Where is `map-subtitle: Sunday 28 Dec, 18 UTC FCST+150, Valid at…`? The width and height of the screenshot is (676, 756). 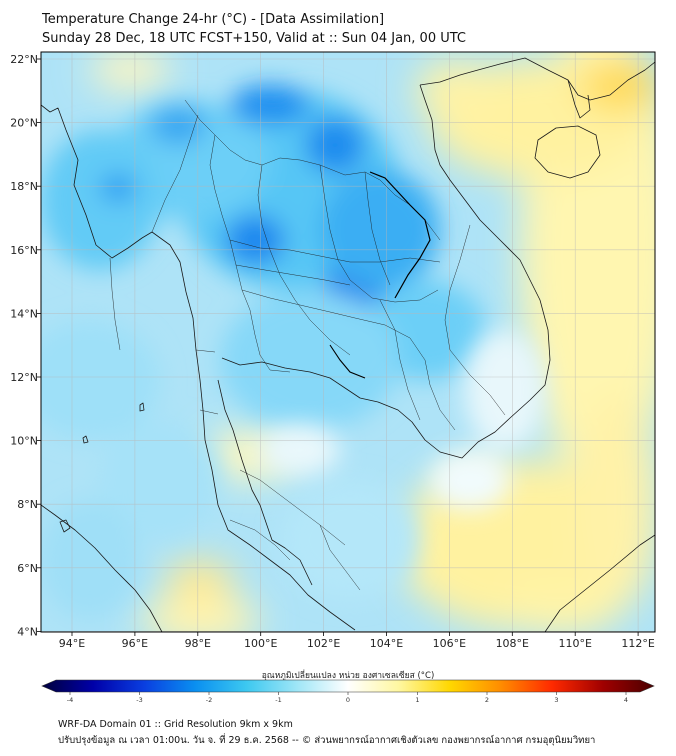 map-subtitle: Sunday 28 Dec, 18 UTC FCST+150, Valid at… is located at coordinates (254, 38).